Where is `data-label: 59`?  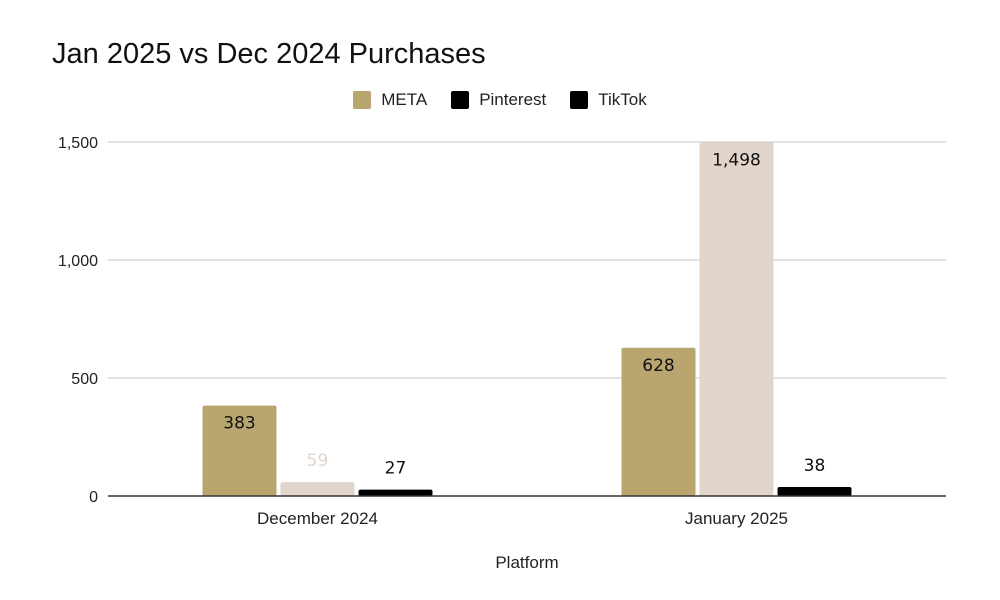 data-label: 59 is located at coordinates (318, 461).